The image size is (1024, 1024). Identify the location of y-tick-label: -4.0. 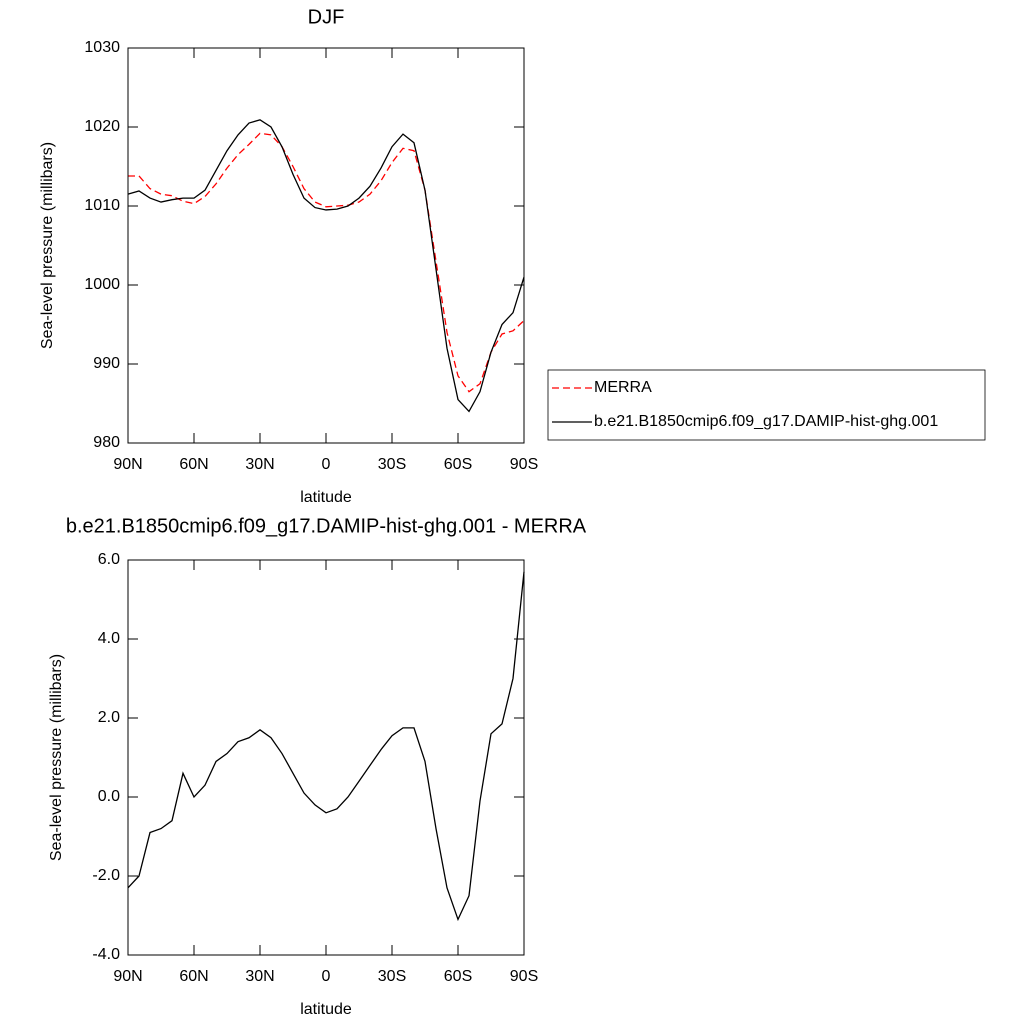
(106, 954).